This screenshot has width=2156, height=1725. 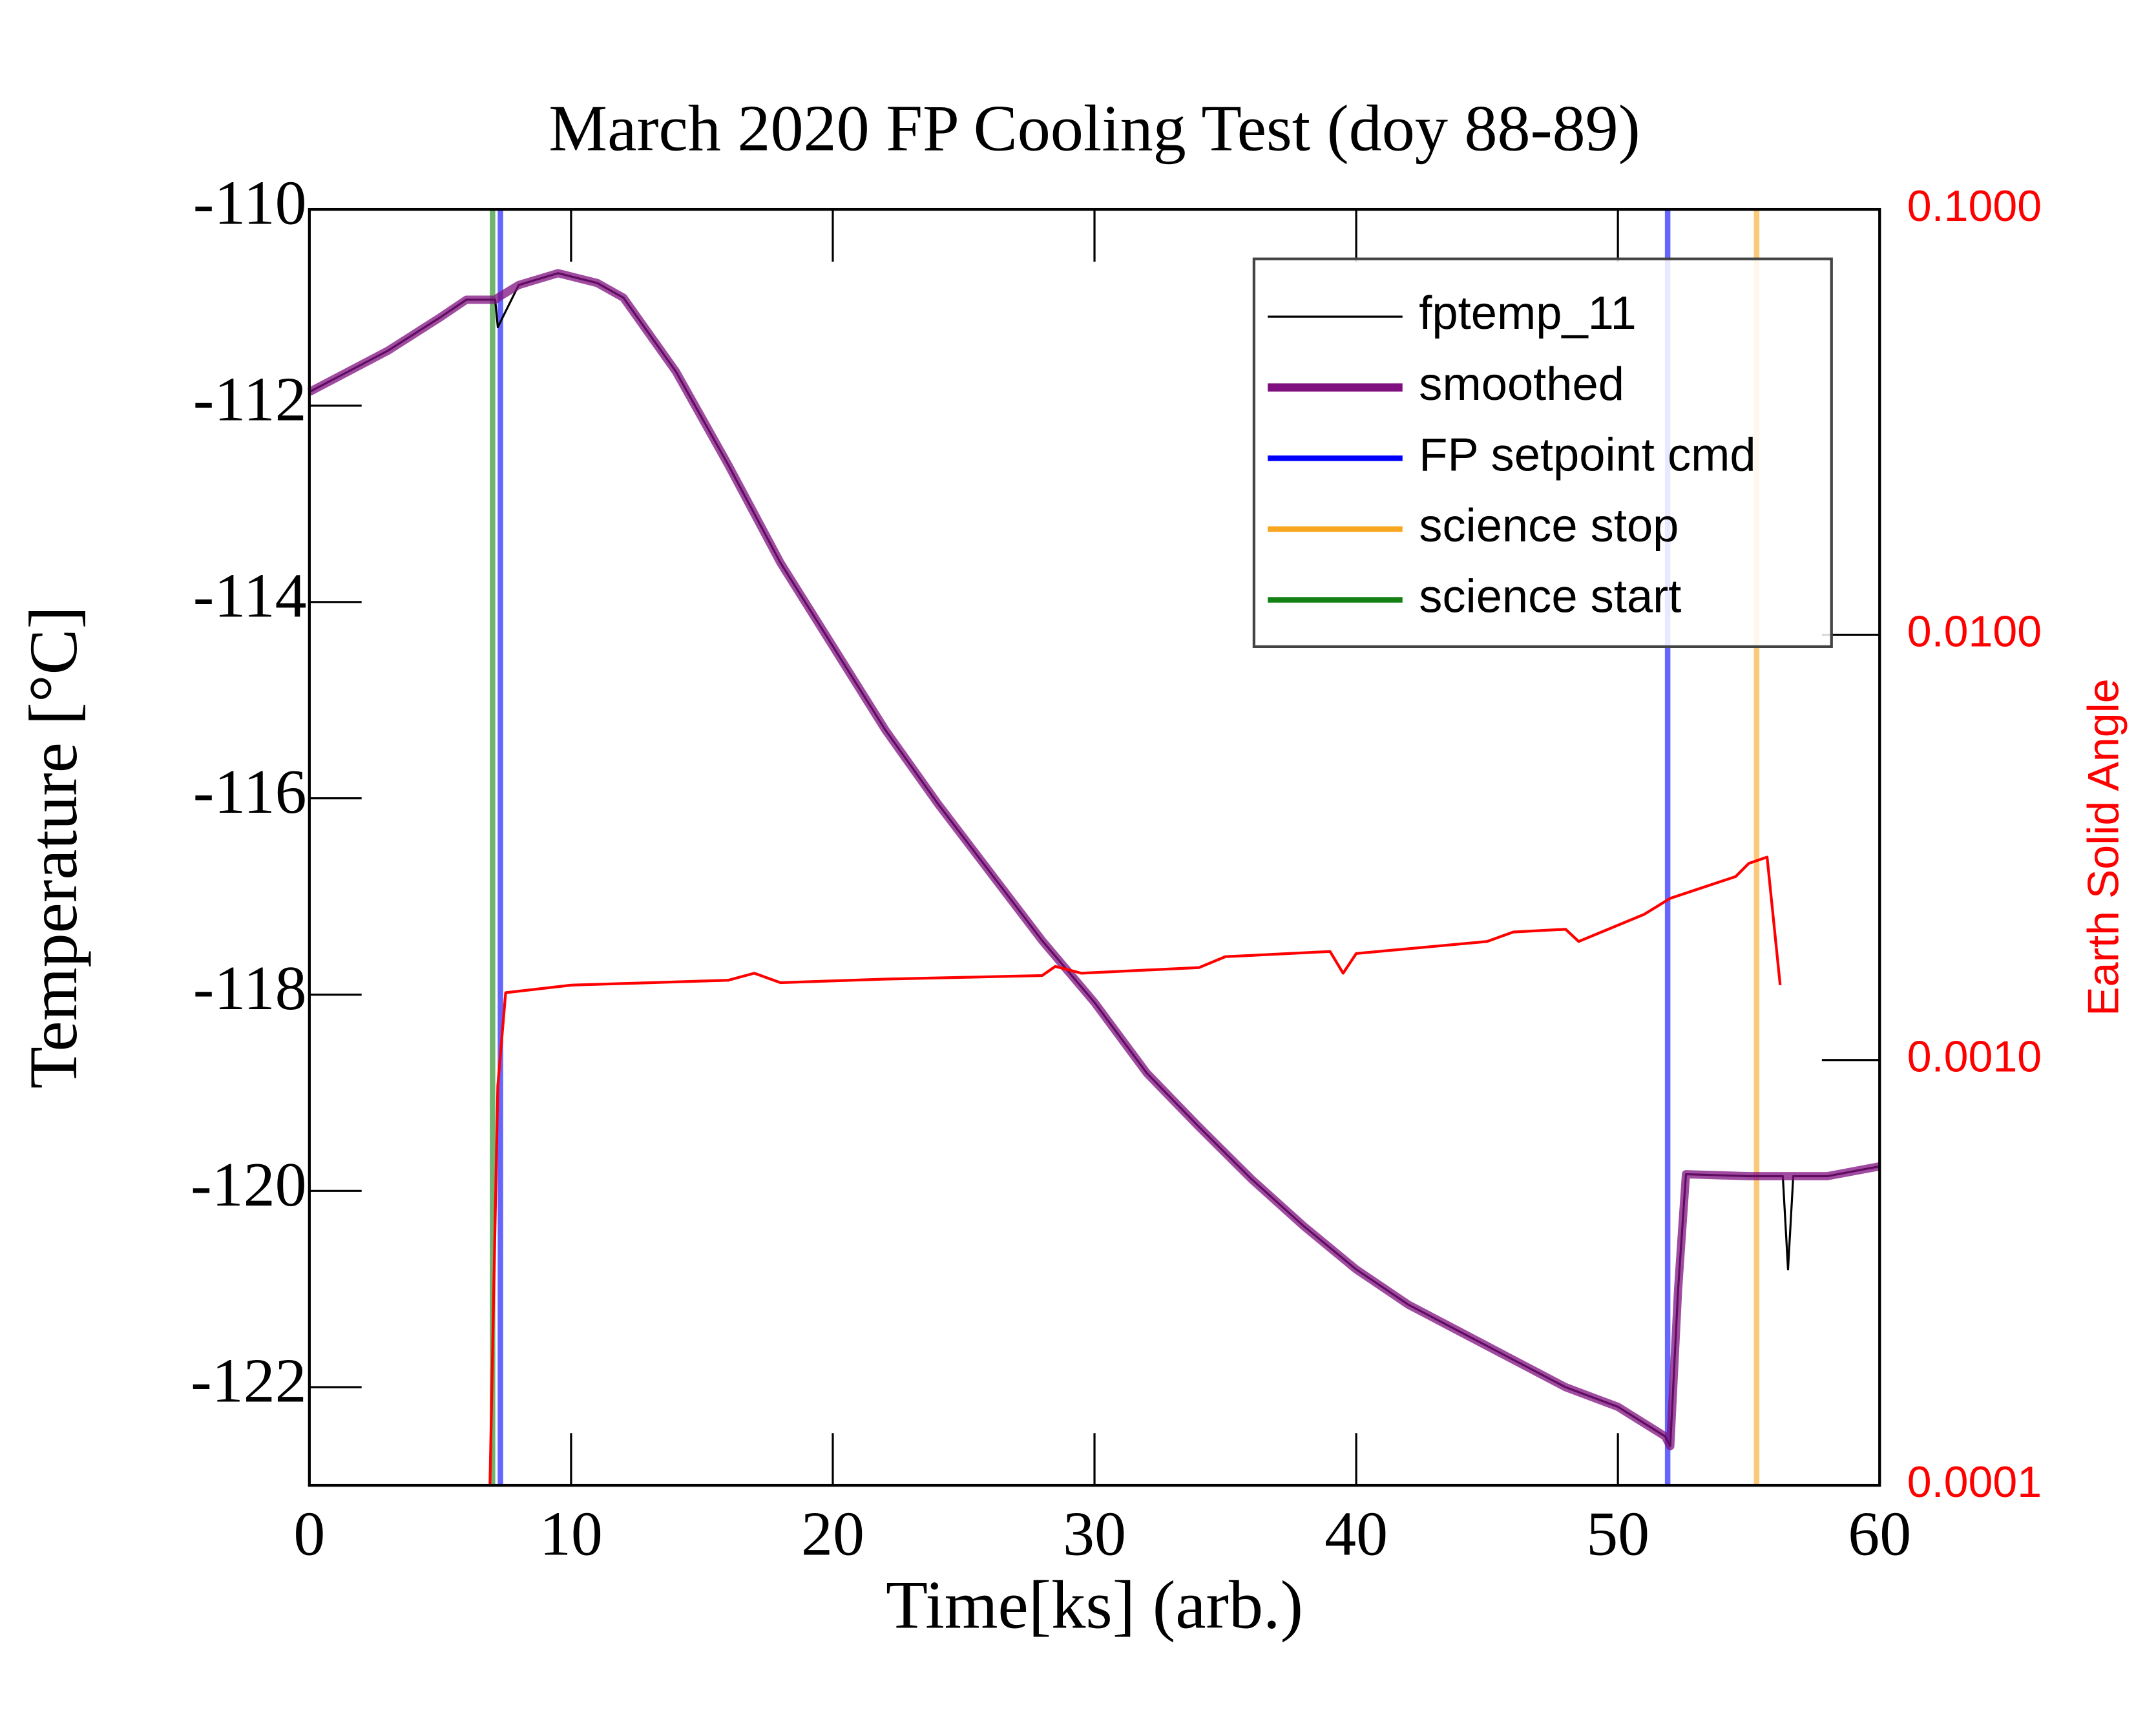 What do you see at coordinates (1974, 631) in the screenshot?
I see `y2-tick-label: 0.0100` at bounding box center [1974, 631].